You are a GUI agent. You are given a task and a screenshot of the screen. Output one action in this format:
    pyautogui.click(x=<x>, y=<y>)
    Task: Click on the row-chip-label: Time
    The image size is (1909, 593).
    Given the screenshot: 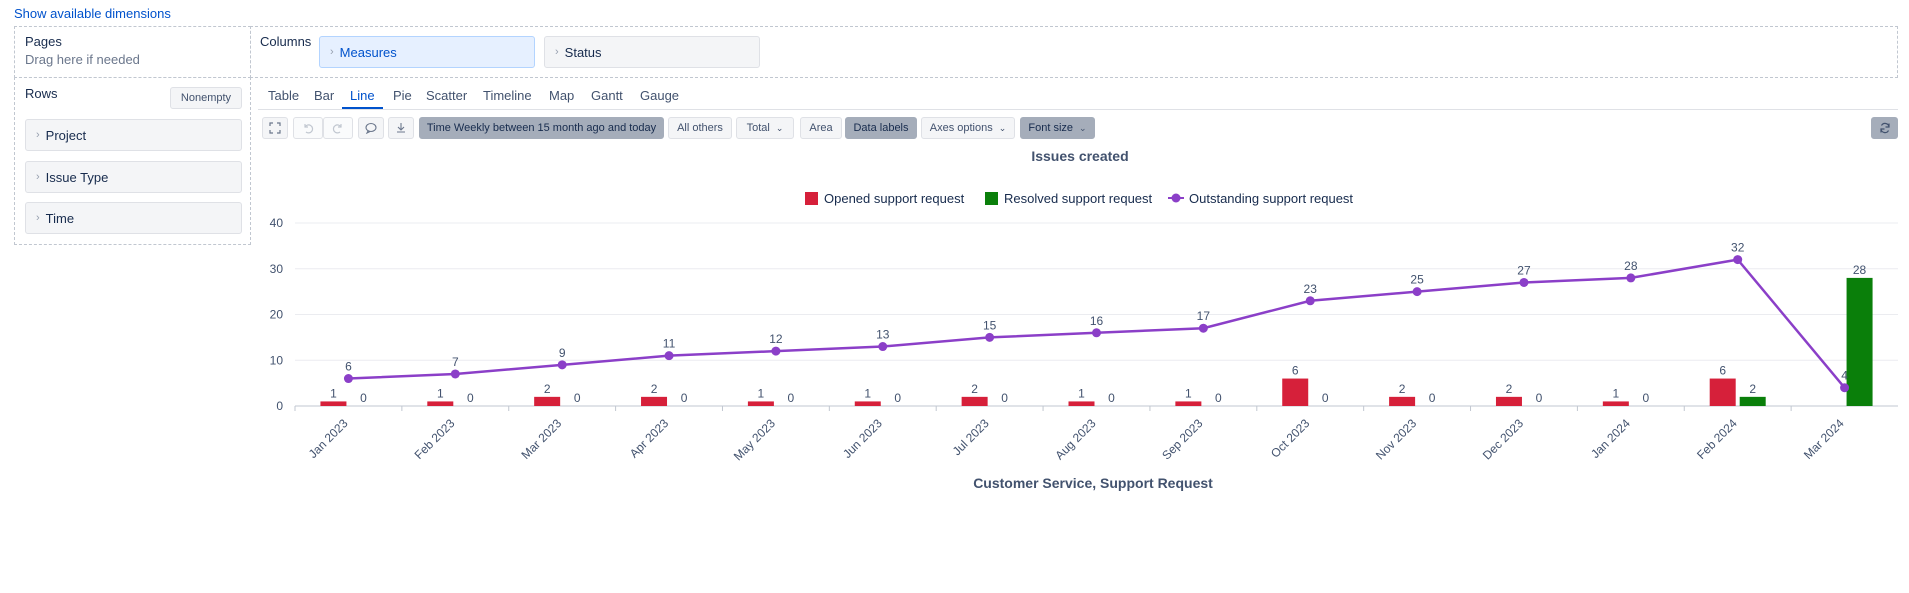 What is the action you would take?
    pyautogui.click(x=60, y=218)
    